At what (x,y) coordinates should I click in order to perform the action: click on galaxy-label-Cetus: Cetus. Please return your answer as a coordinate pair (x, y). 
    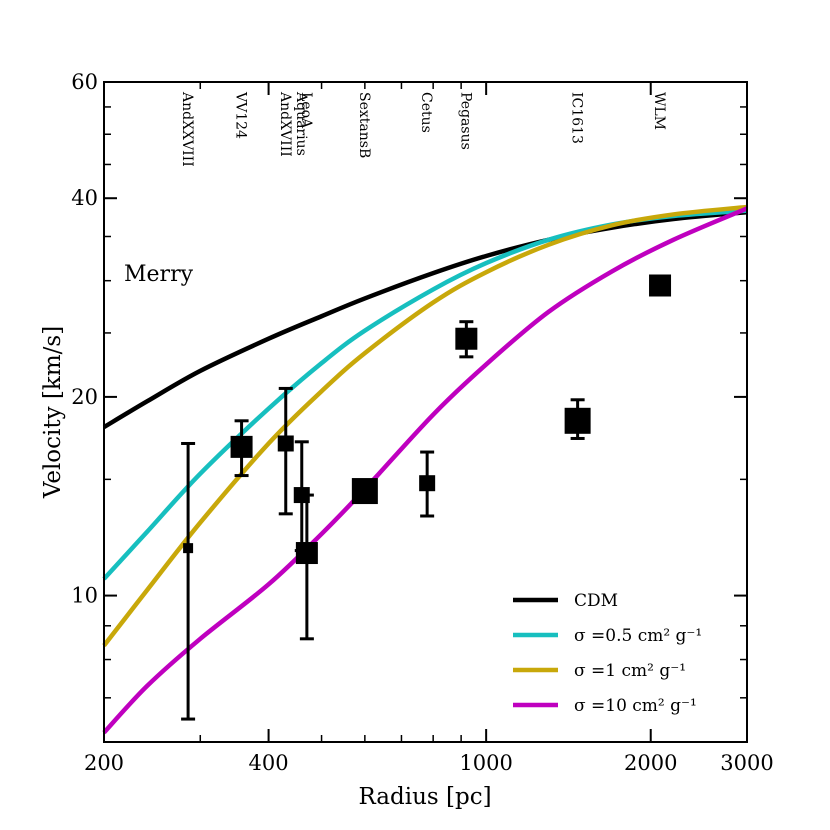
    Looking at the image, I should click on (426, 112).